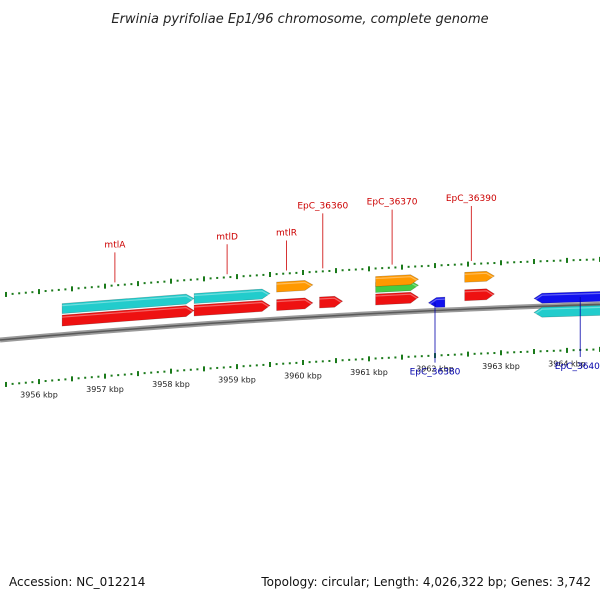  Describe the element at coordinates (392, 203) in the screenshot. I see `gene-label-epc_36370: EpC_36370` at that location.